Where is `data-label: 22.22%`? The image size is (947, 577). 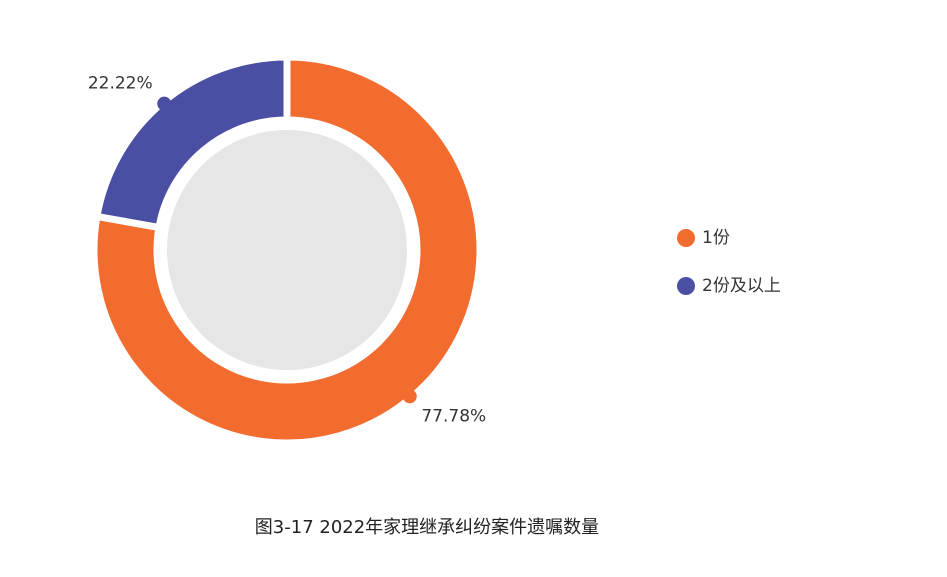
data-label: 22.22% is located at coordinates (120, 84).